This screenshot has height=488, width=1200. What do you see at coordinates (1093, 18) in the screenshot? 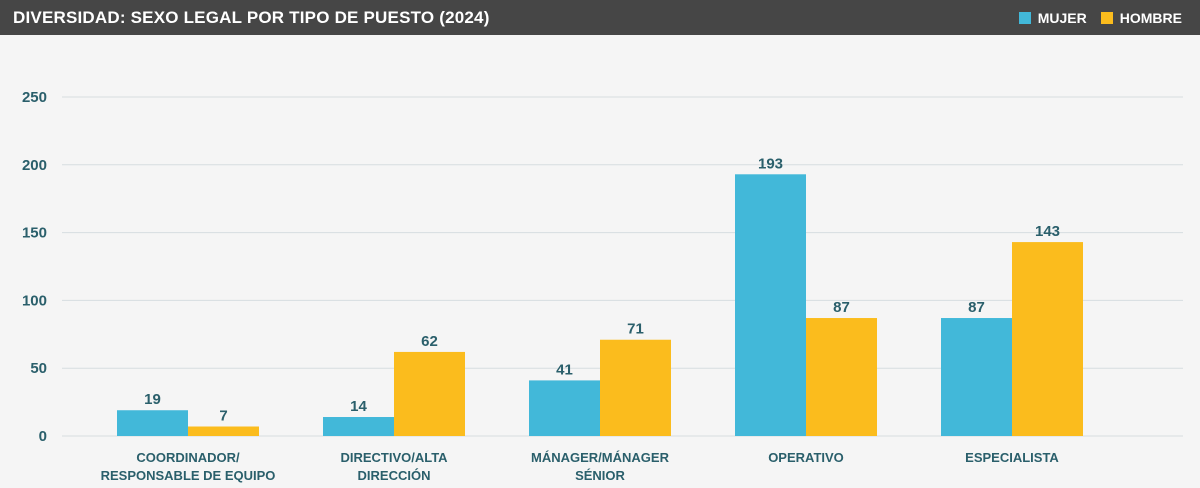
I see `legend: MUJER HOMBRE` at bounding box center [1093, 18].